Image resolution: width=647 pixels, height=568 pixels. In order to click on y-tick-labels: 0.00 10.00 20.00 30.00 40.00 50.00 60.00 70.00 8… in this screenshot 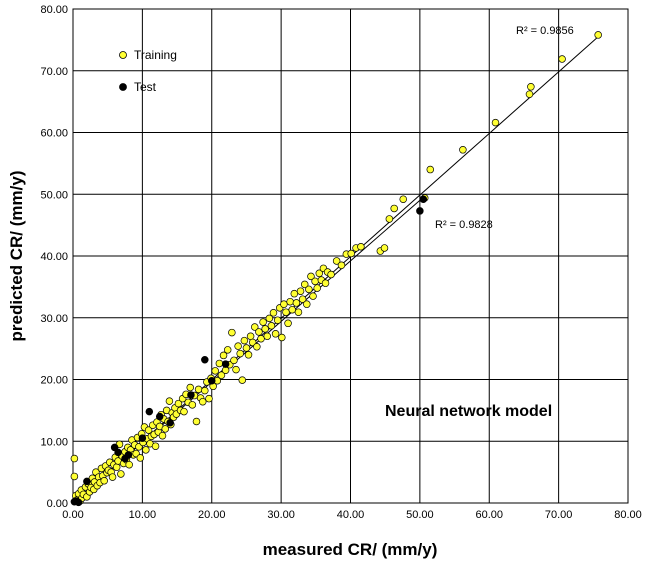, I will do `click(54, 257)`.